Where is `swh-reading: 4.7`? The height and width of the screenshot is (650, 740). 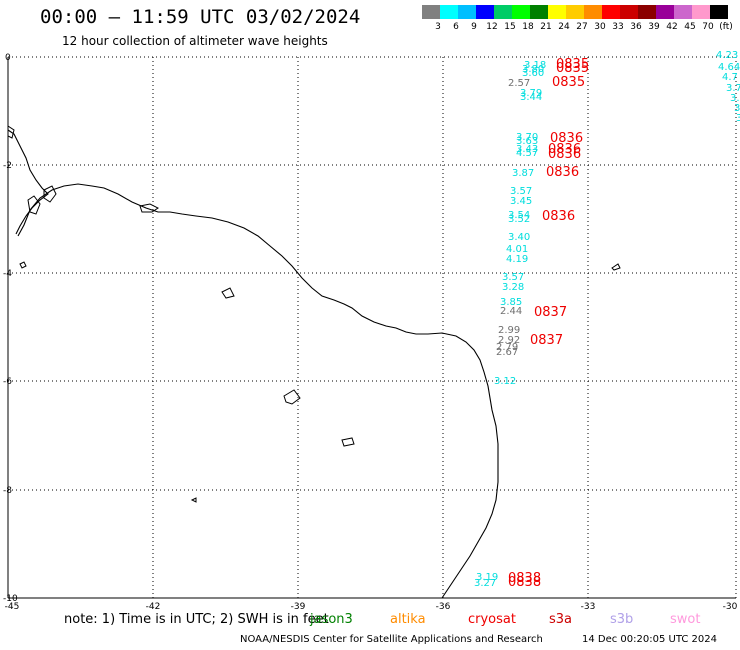 swh-reading: 4.7 is located at coordinates (730, 77).